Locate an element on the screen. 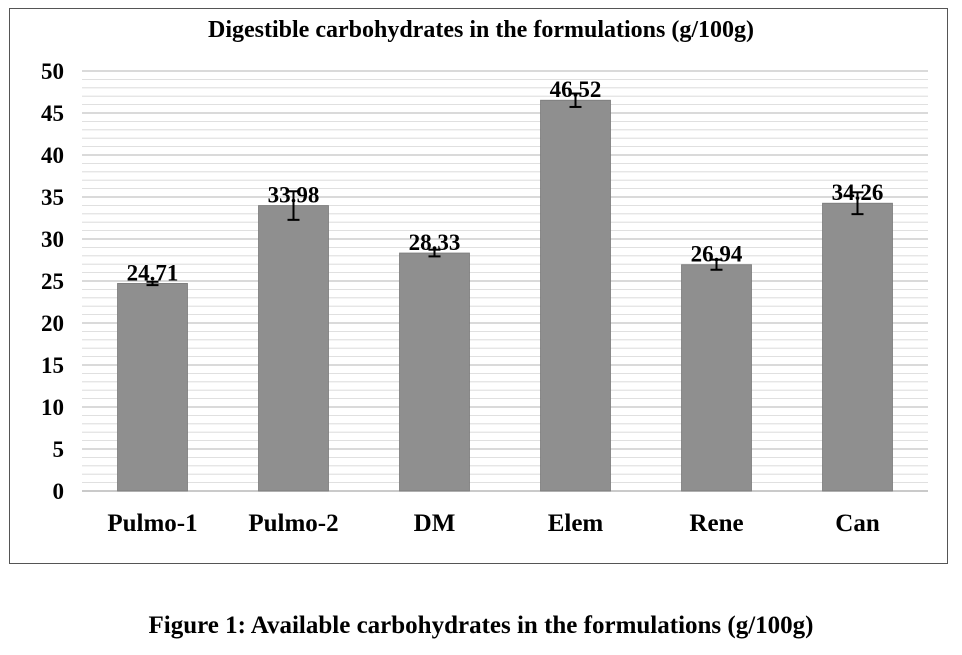 This screenshot has height=655, width=962. x-category-label: Pulmo-2 is located at coordinates (293, 523).